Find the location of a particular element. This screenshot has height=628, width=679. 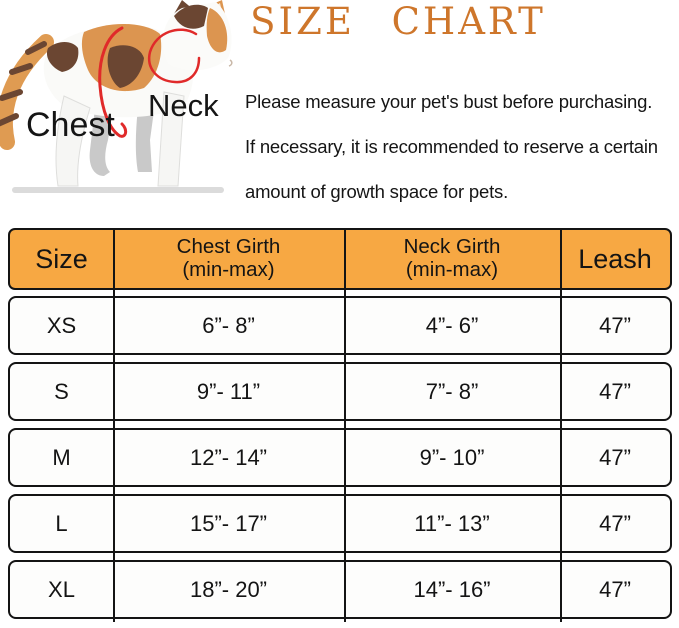

chest-girth-cell: 18”- 20” is located at coordinates (228, 589).